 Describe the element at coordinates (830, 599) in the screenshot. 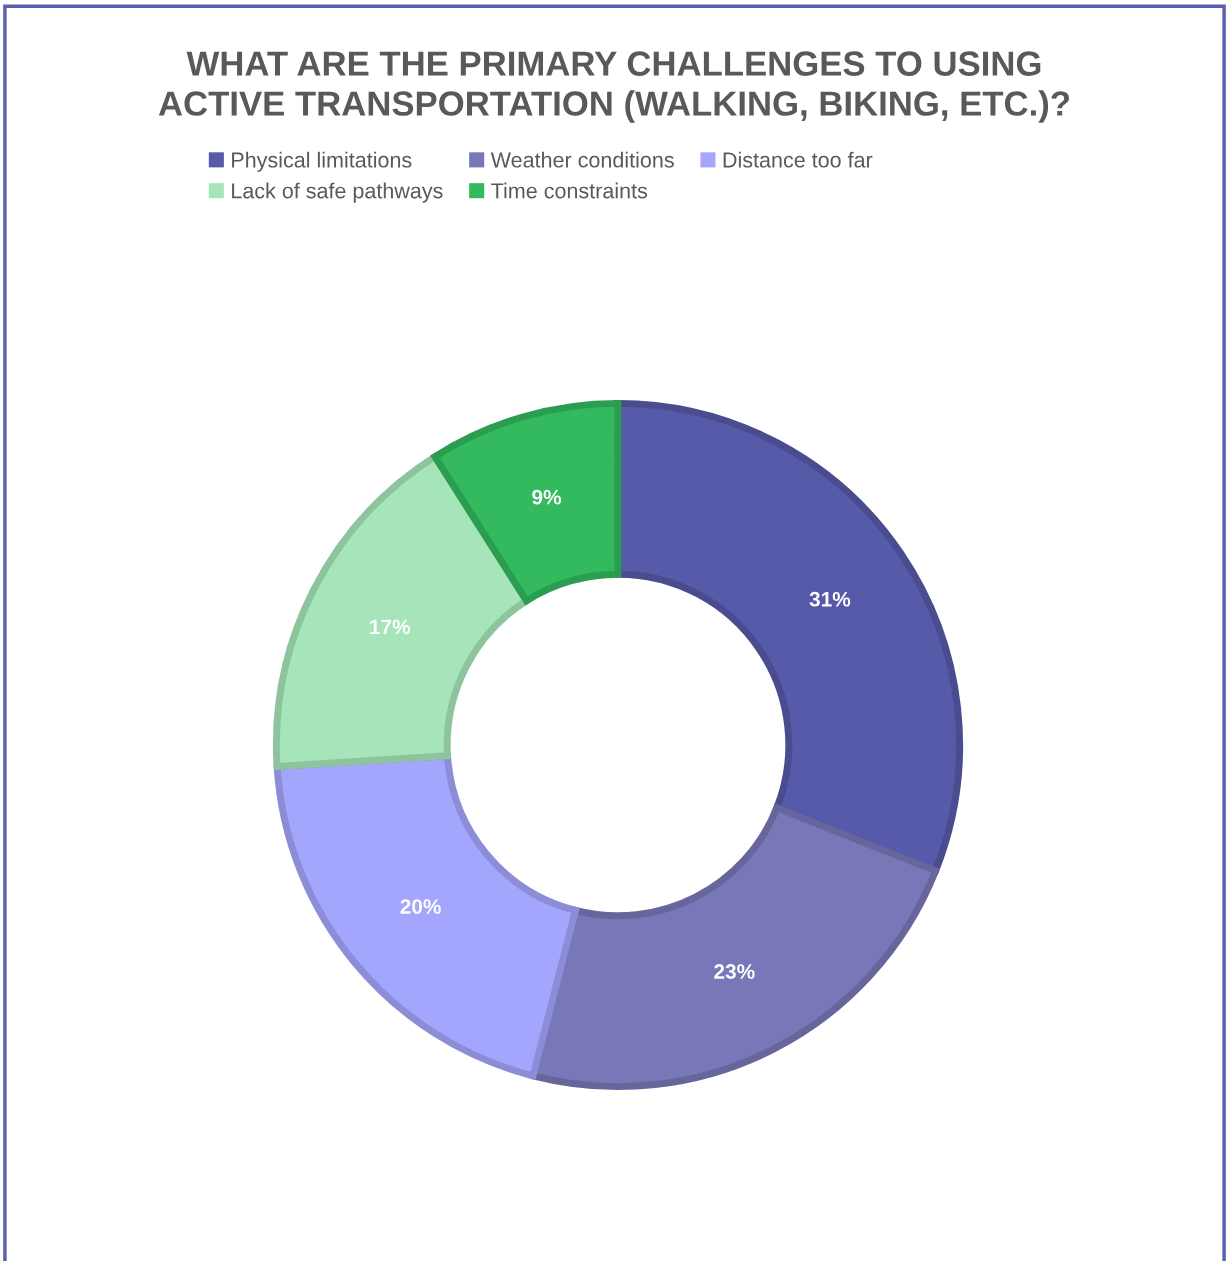

I see `data-label: 31%` at that location.